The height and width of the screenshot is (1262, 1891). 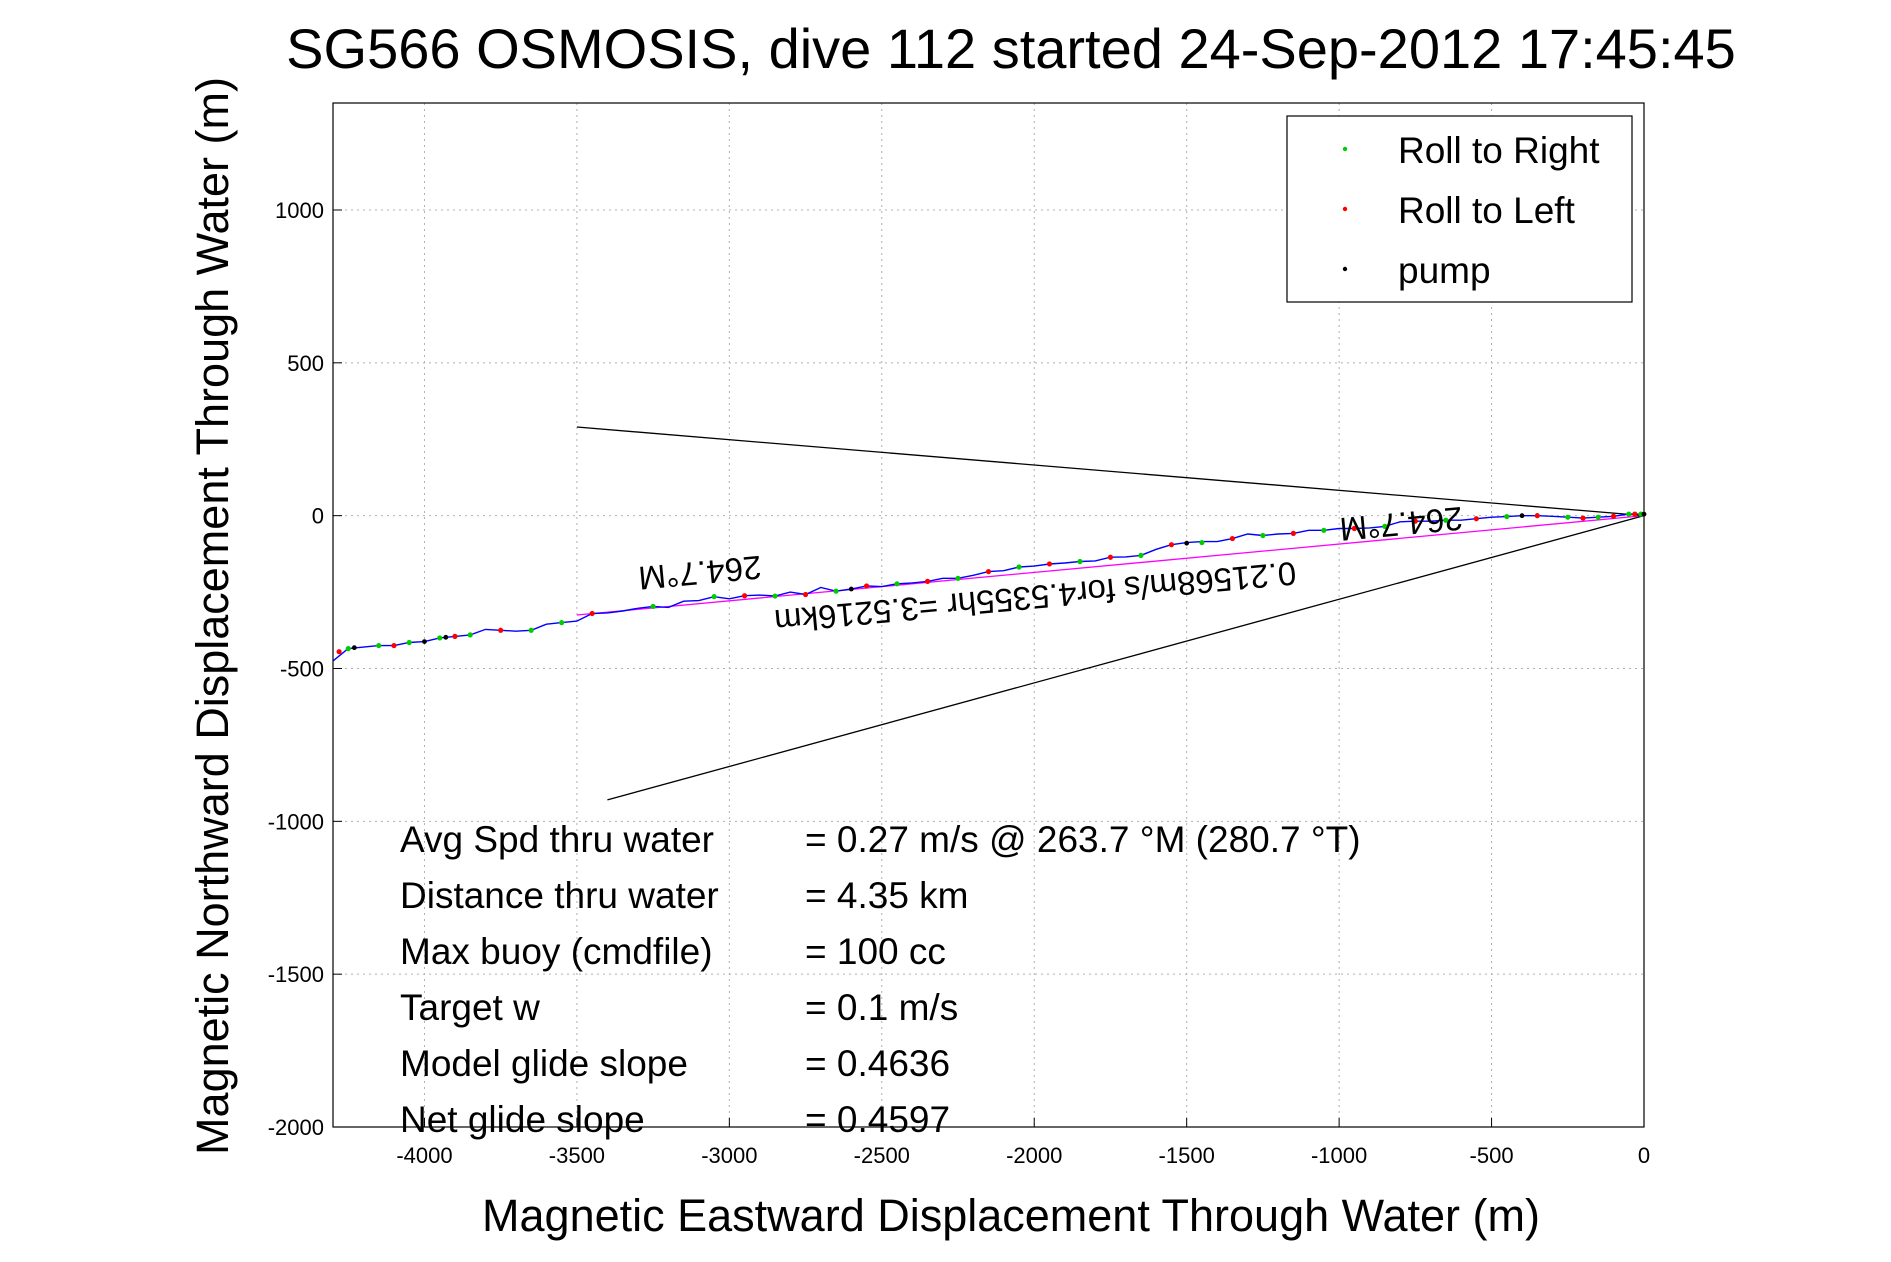 I want to click on y-tick-label: 1000, so click(x=299, y=210).